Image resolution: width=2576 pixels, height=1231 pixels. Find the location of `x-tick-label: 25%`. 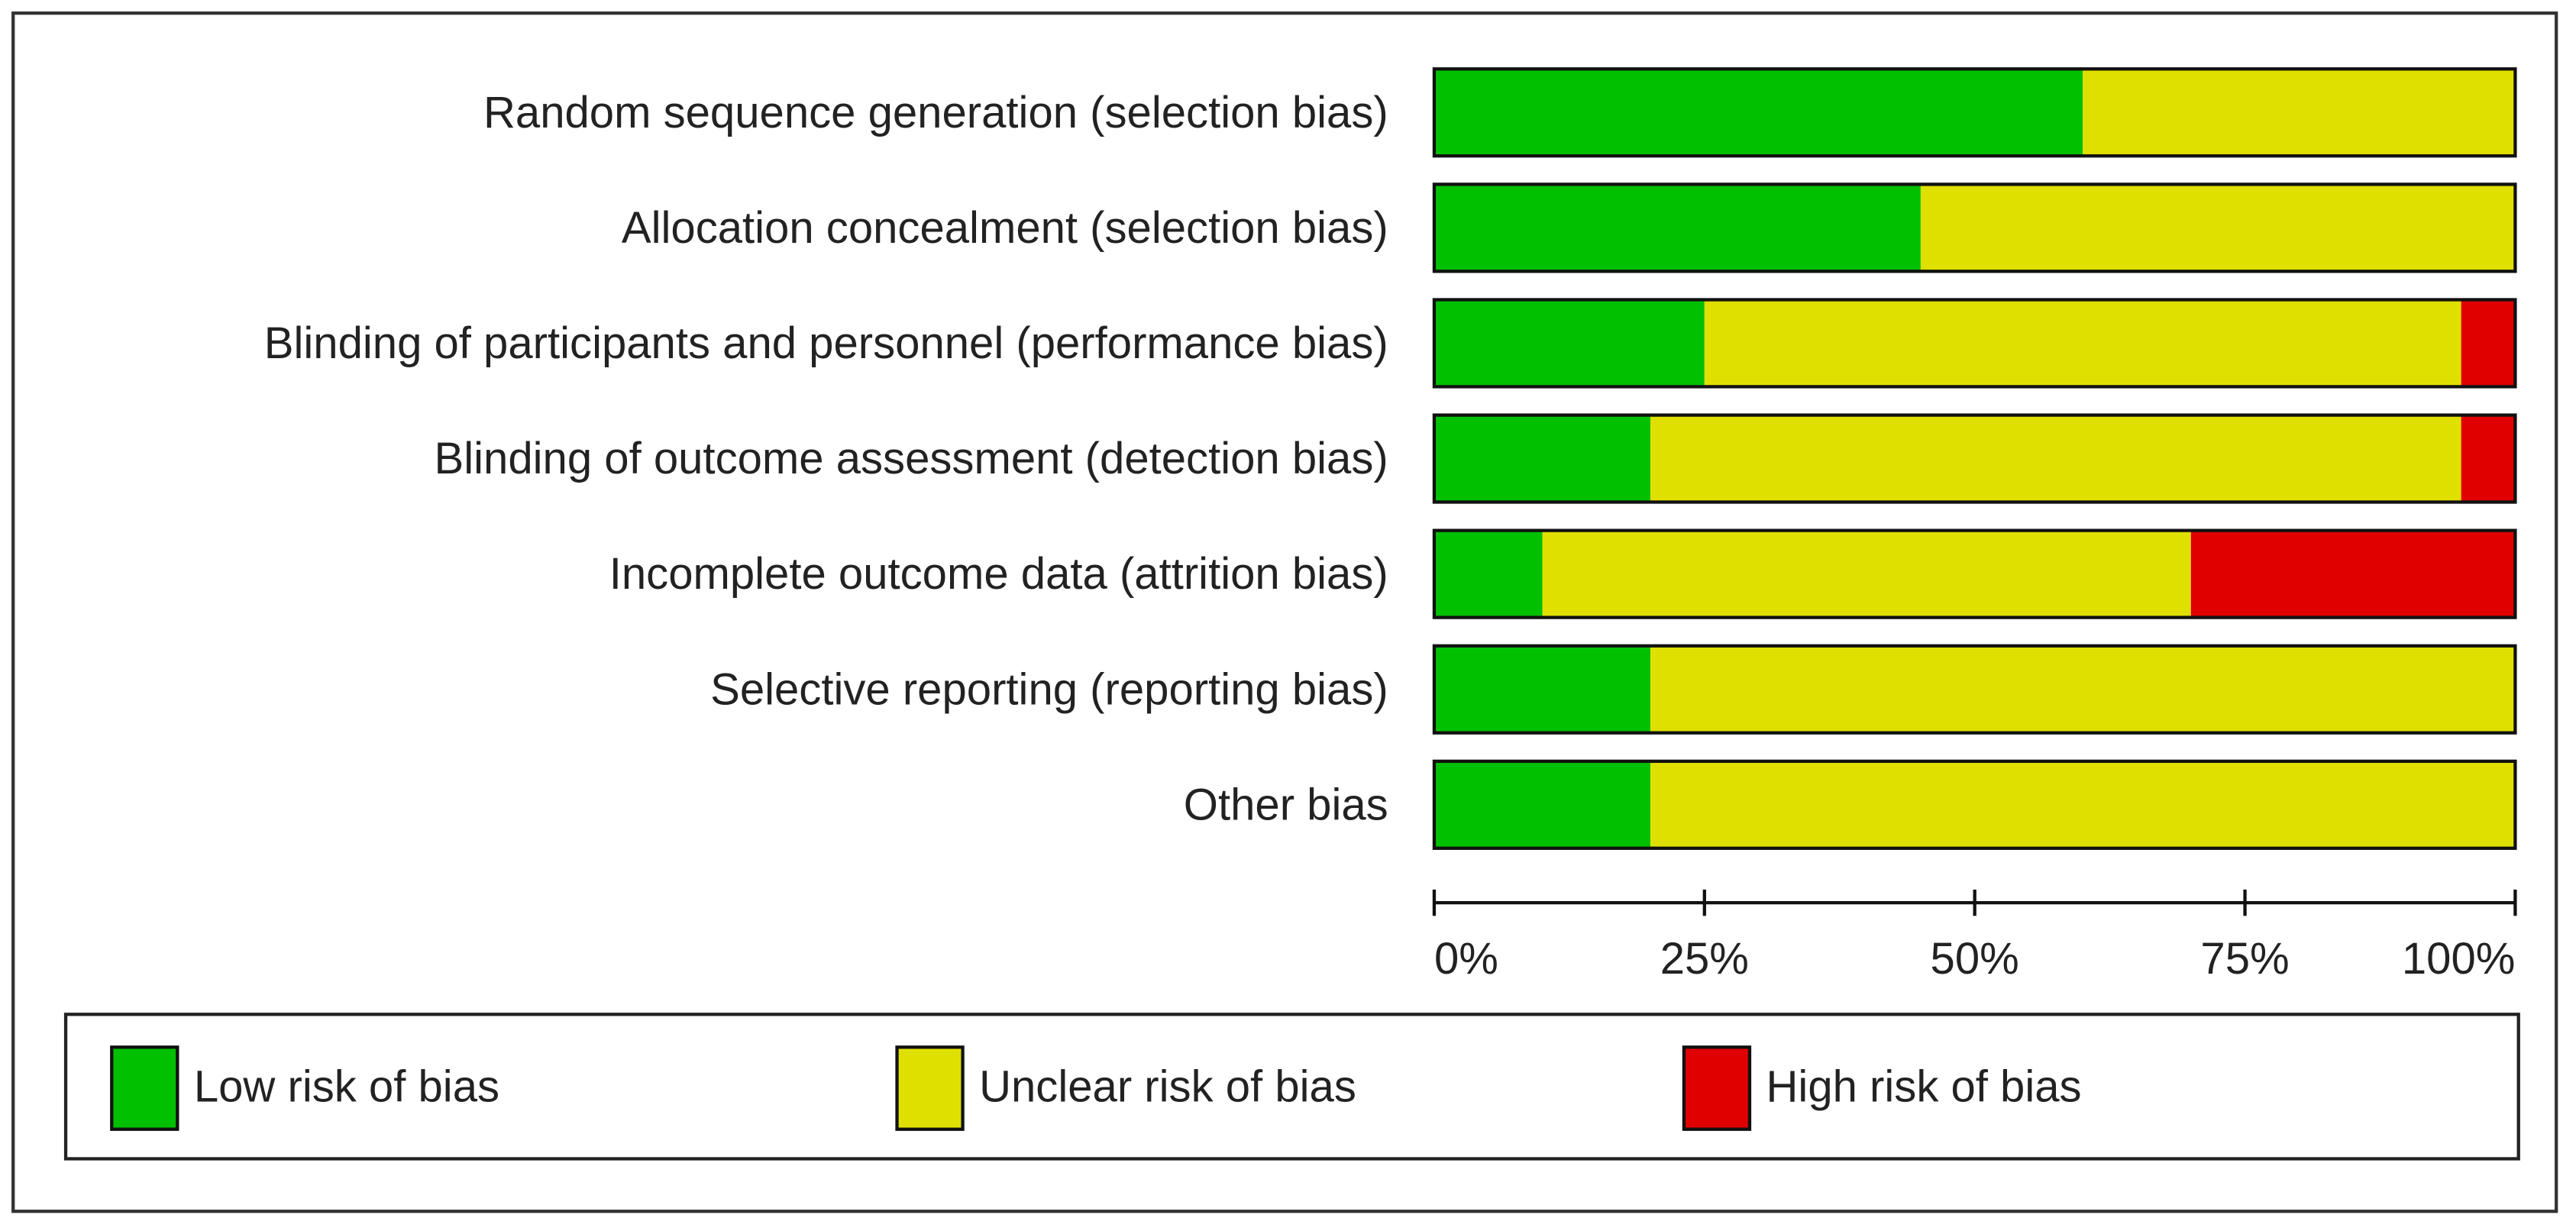

x-tick-label: 25% is located at coordinates (1704, 959).